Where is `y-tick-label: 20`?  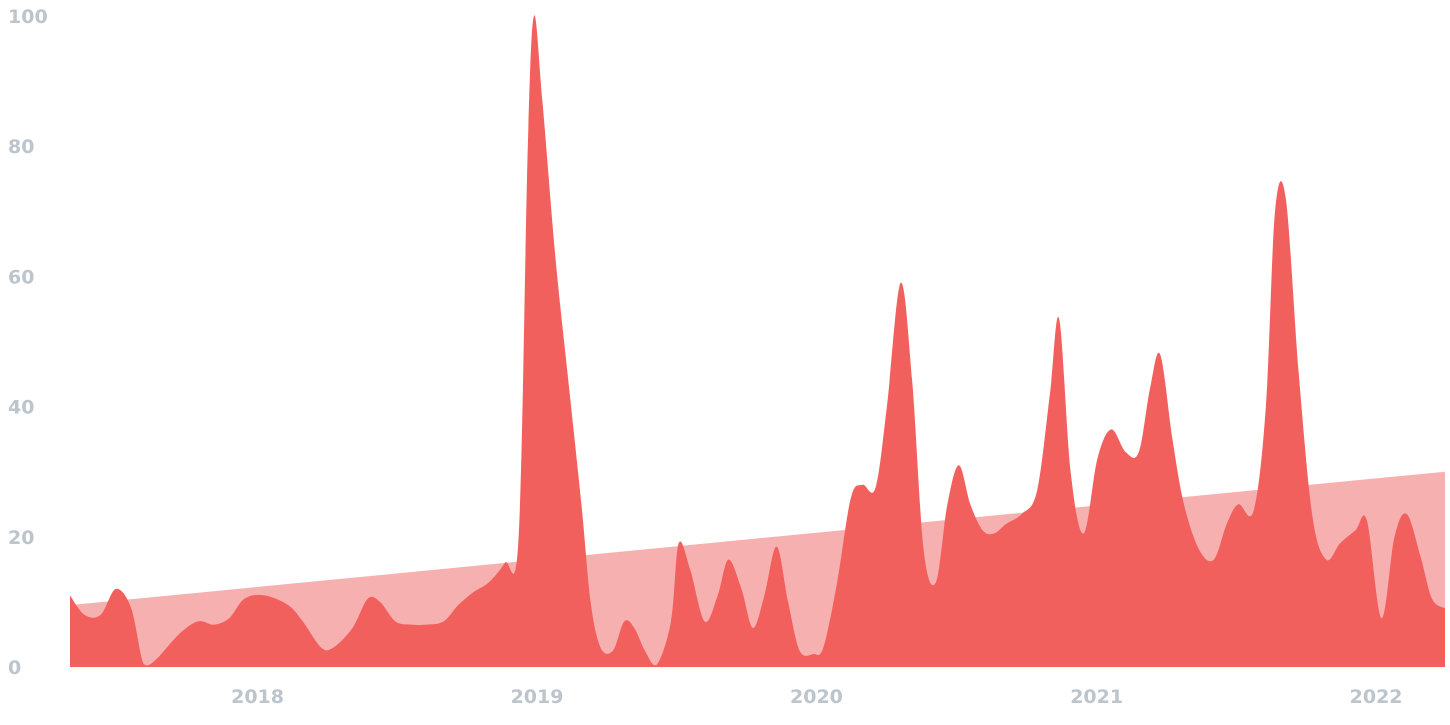 y-tick-label: 20 is located at coordinates (21, 538).